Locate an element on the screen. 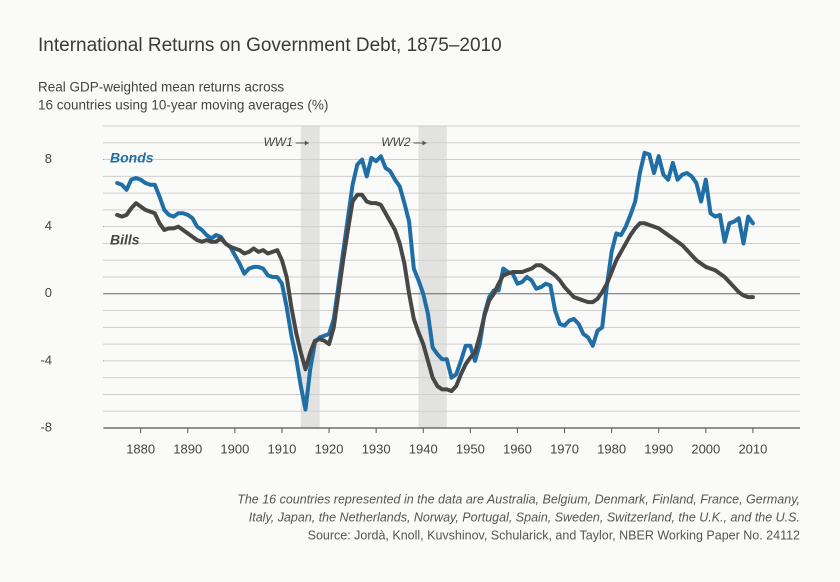 The height and width of the screenshot is (582, 840). x-tick-label: 1960 is located at coordinates (517, 448).